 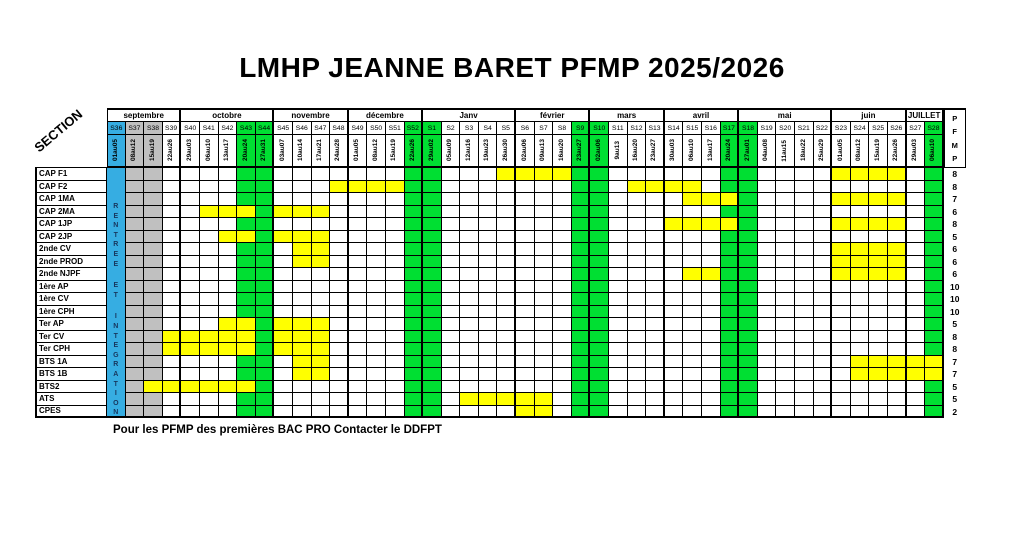 What do you see at coordinates (581, 151) in the screenshot?
I see `date-cell: 23au27` at bounding box center [581, 151].